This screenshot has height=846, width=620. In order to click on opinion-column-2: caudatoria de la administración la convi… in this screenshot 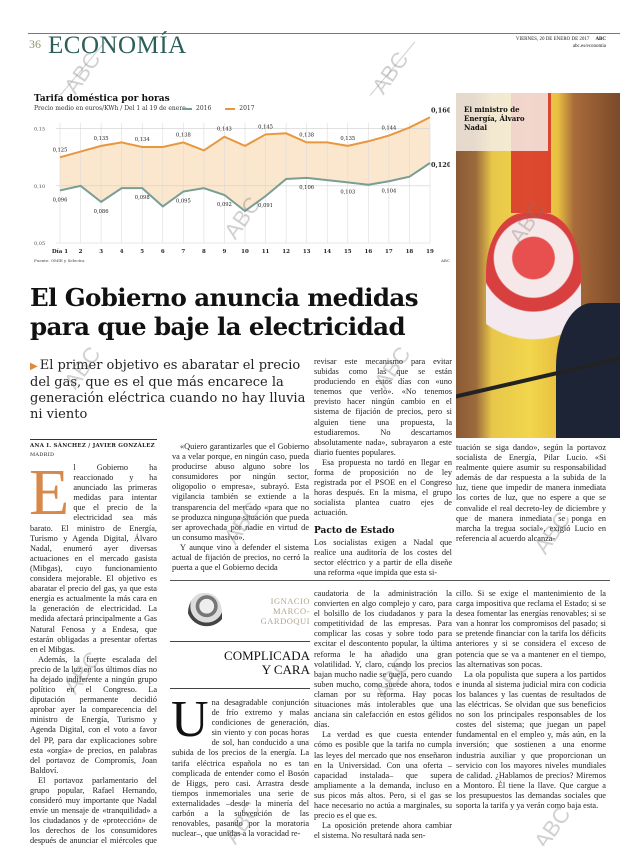, I will do `click(383, 715)`.